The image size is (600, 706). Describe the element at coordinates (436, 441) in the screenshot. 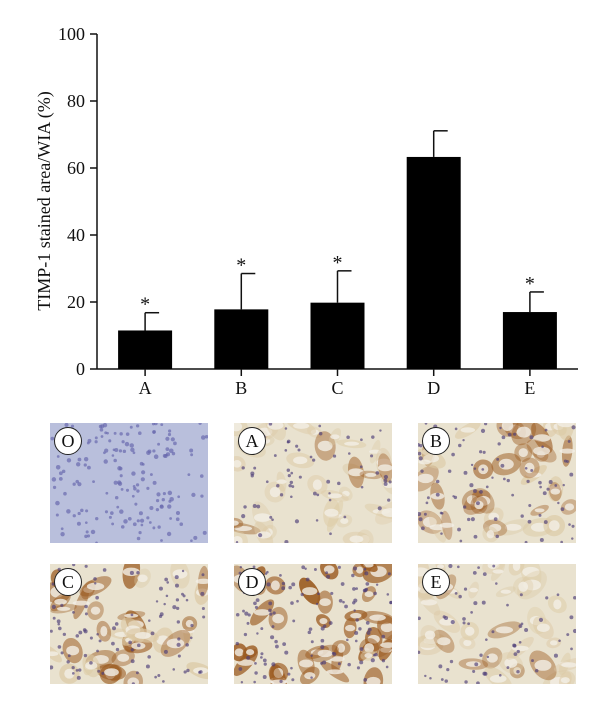

I see `panel-label: B` at that location.